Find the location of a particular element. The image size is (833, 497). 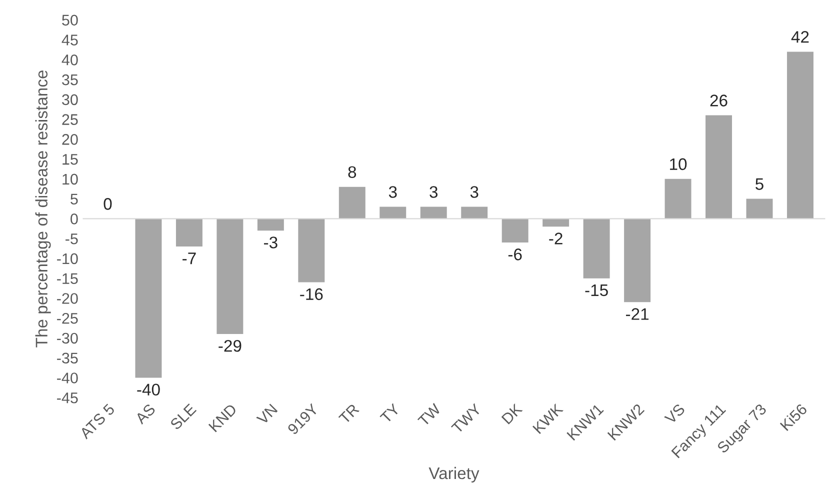

y-tick-label: 35 is located at coordinates (70, 80).